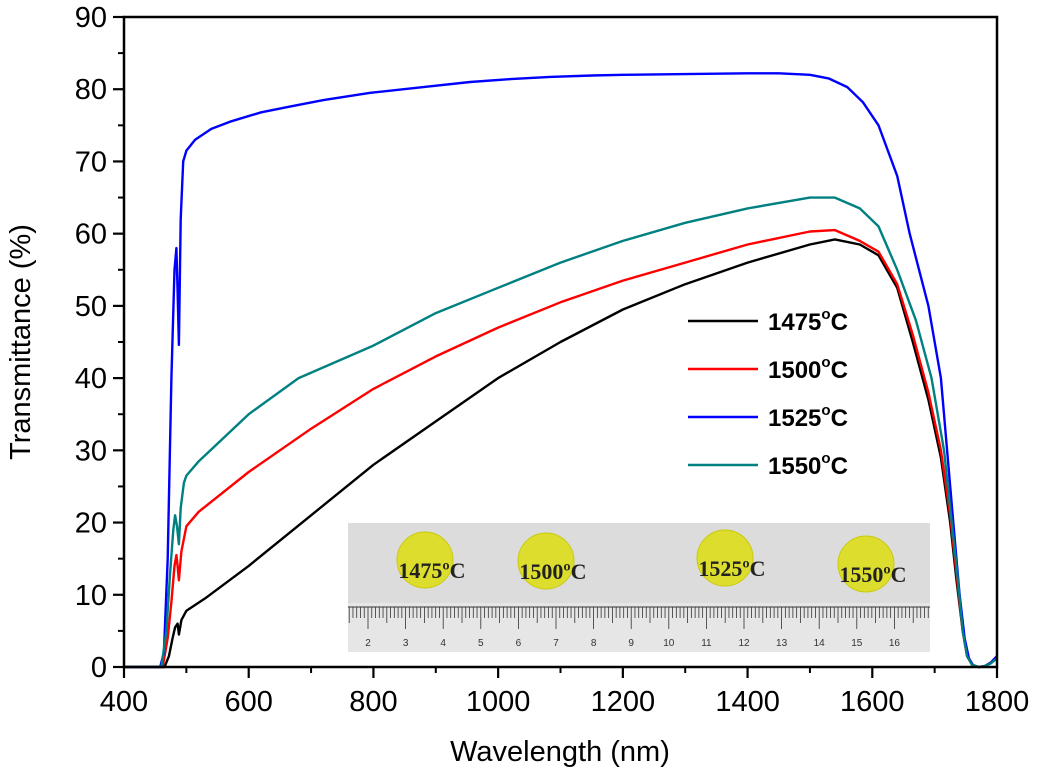 This screenshot has width=1039, height=779. Describe the element at coordinates (91, 235) in the screenshot. I see `y-tick-label: 60` at that location.